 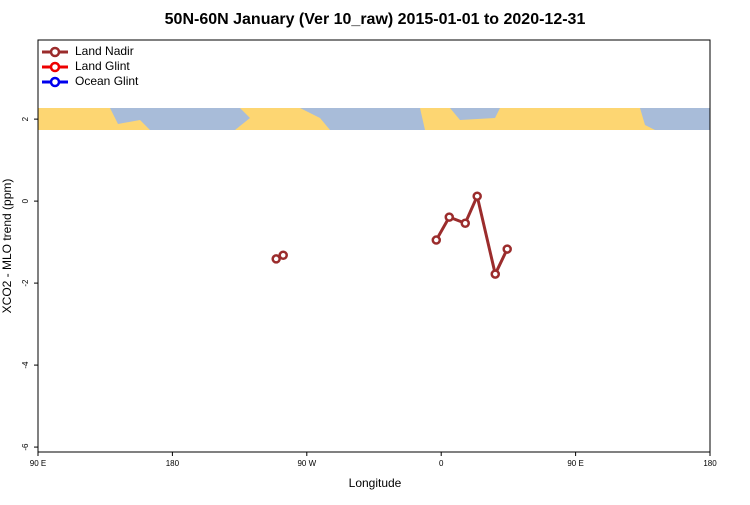 I want to click on legend-label: Land Nadir, so click(x=104, y=51).